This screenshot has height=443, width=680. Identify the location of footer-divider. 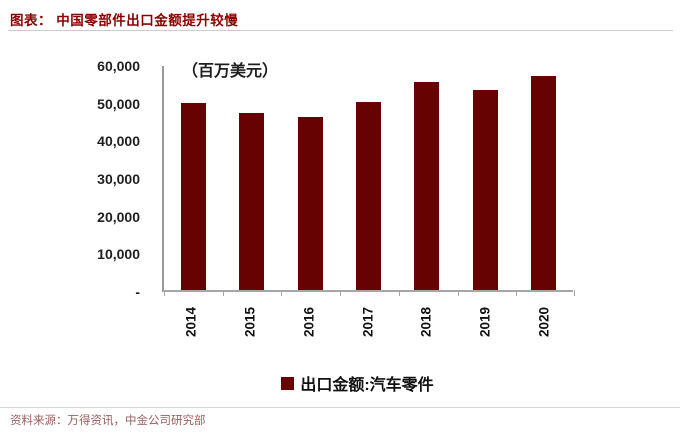
(340, 407).